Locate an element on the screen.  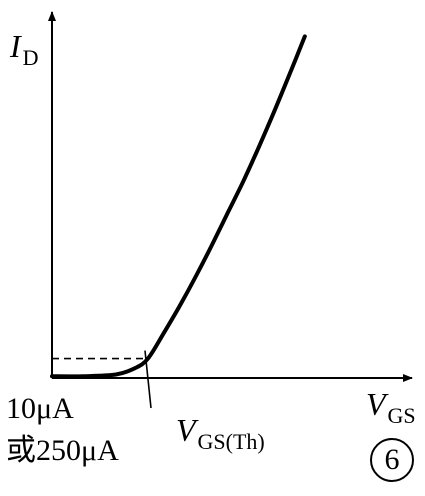
threshold-voltage-subscript: GS(Th) is located at coordinates (231, 441).